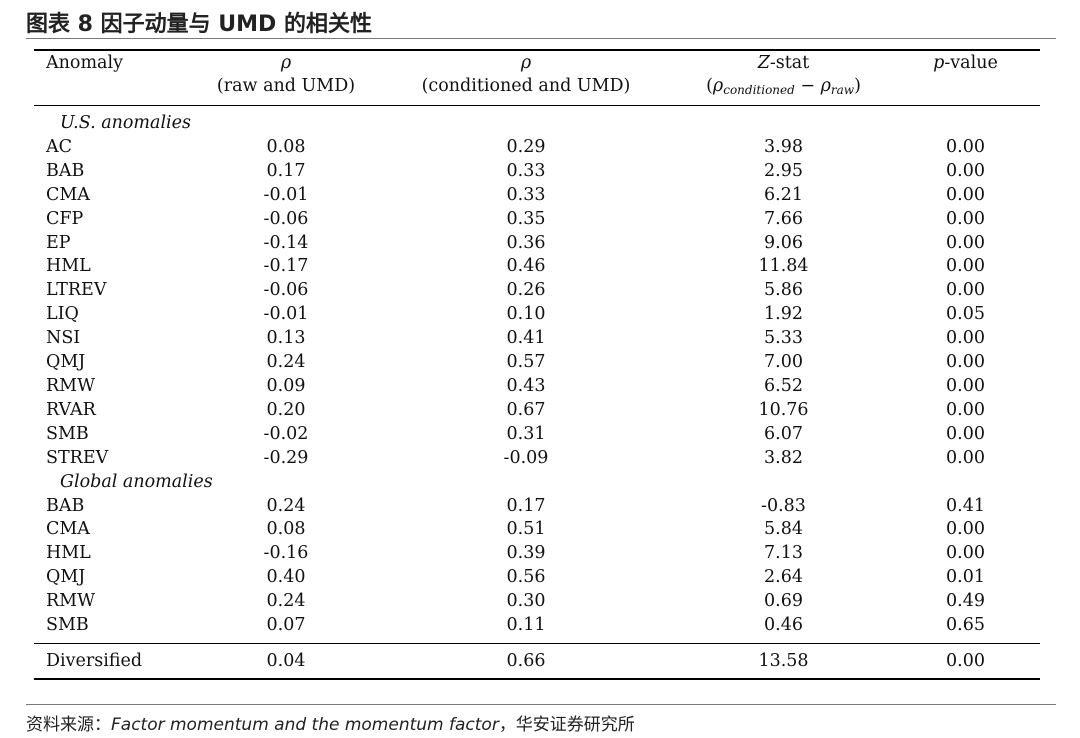 The width and height of the screenshot is (1080, 738). I want to click on section-global: Global anomalies, so click(537, 483).